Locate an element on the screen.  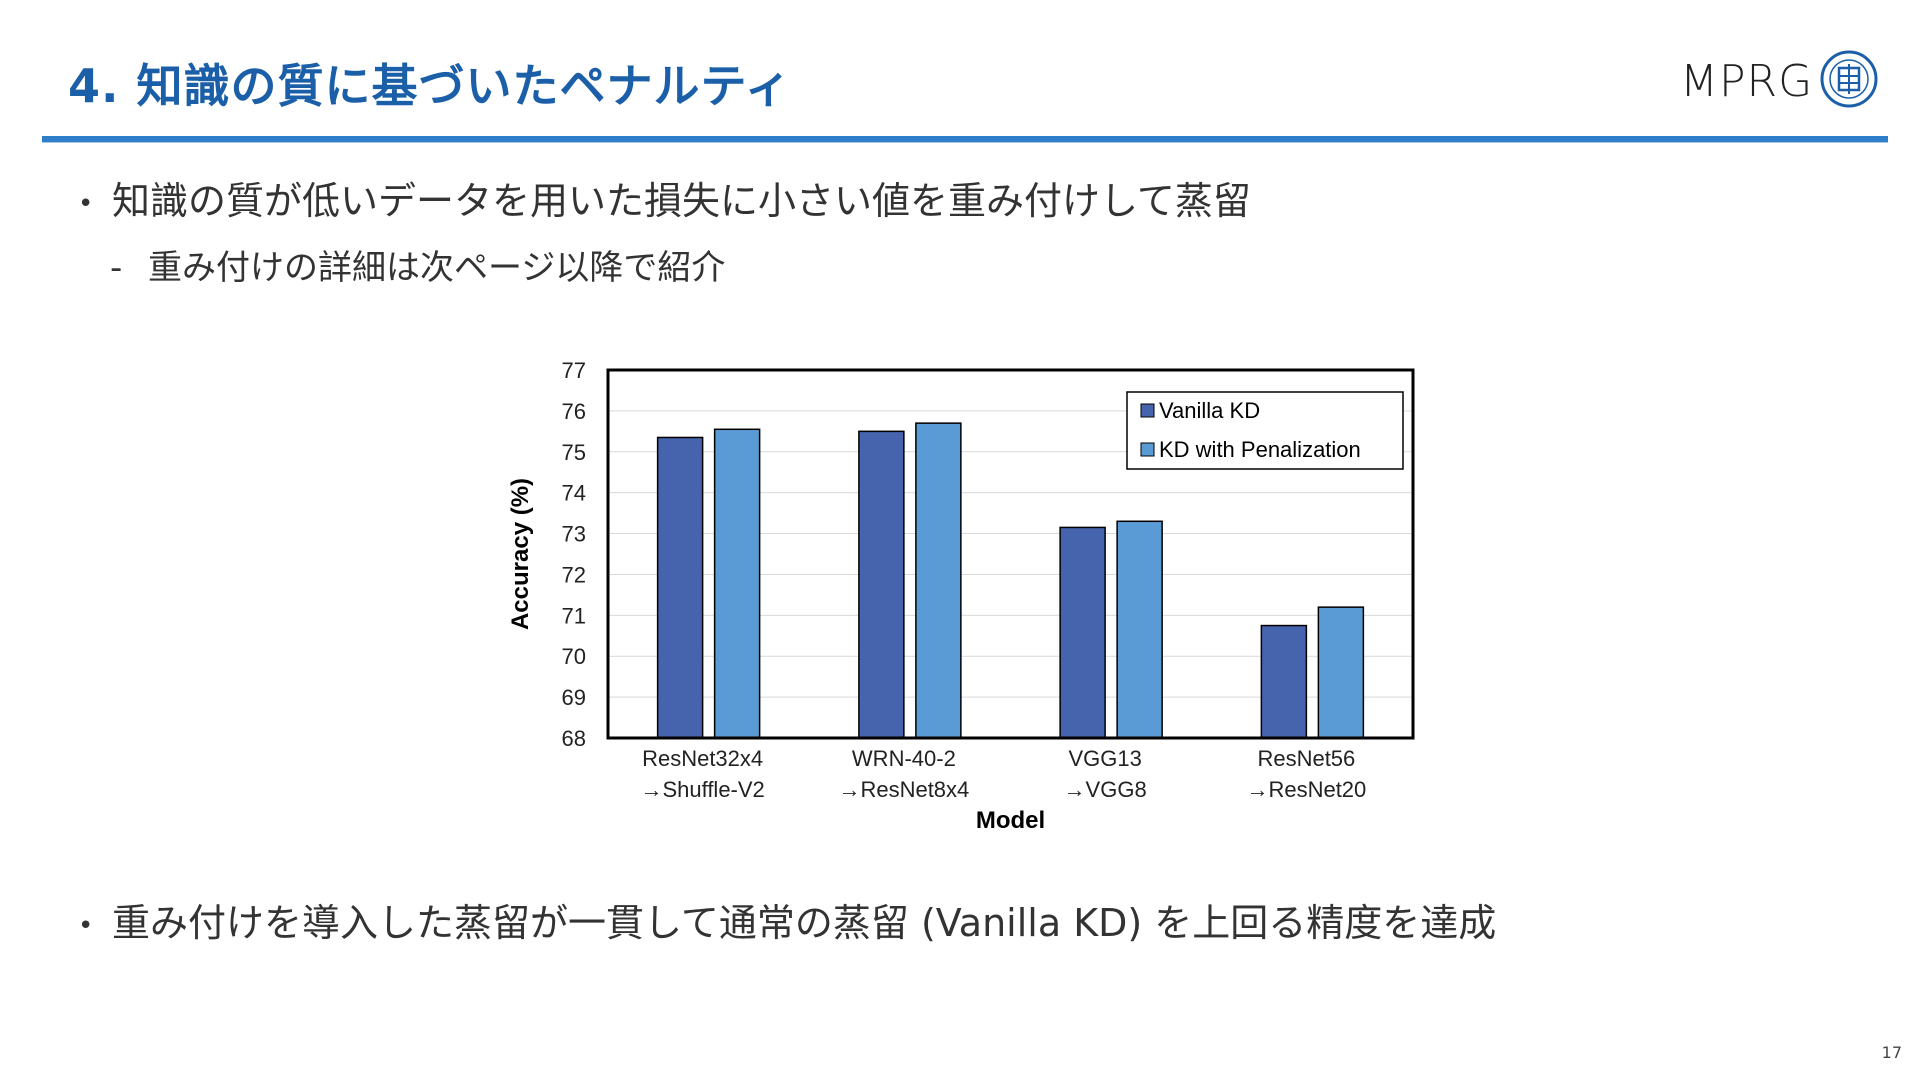
title-divider is located at coordinates (965, 139).